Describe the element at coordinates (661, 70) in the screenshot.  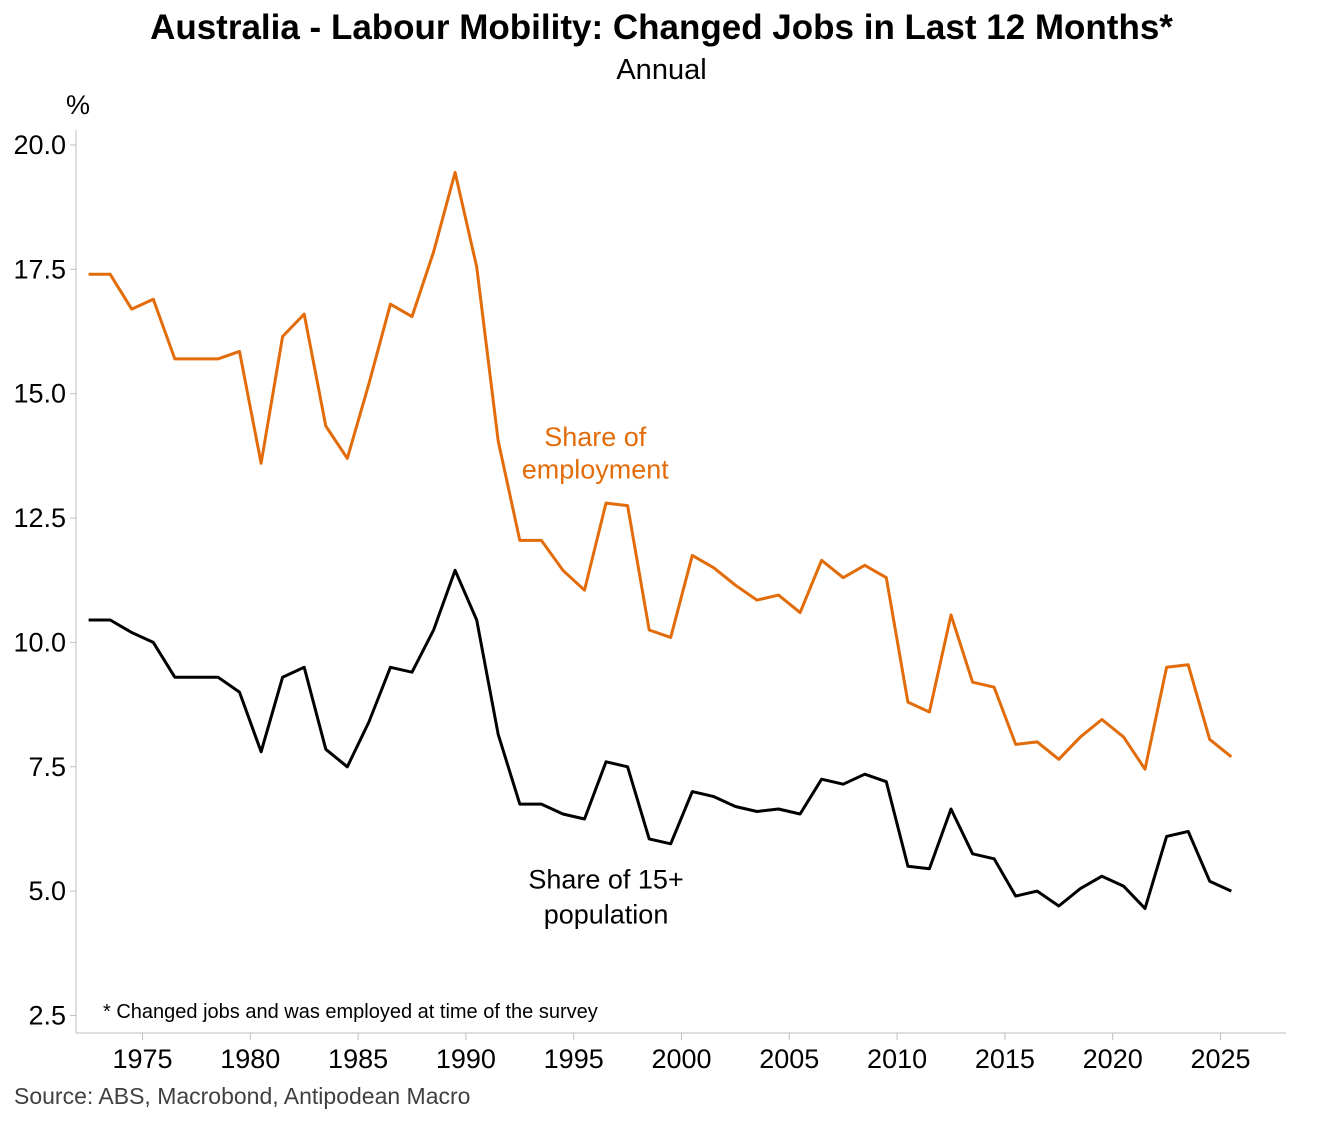
I see `chart-subtitle: Annual` at that location.